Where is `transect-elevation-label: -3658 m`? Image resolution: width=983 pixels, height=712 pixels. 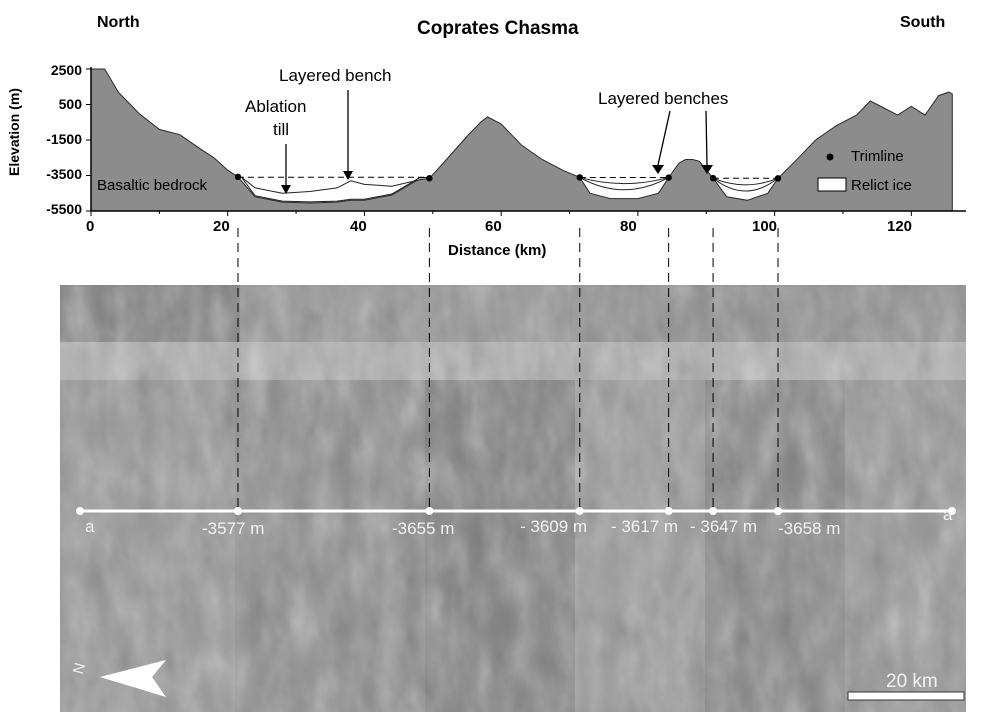
transect-elevation-label: -3658 m is located at coordinates (809, 528).